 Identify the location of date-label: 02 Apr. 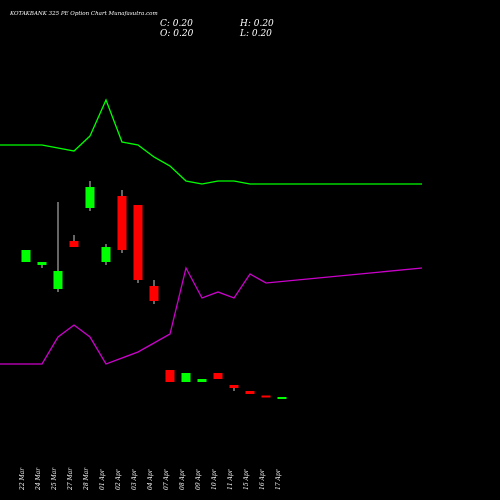
(118, 479).